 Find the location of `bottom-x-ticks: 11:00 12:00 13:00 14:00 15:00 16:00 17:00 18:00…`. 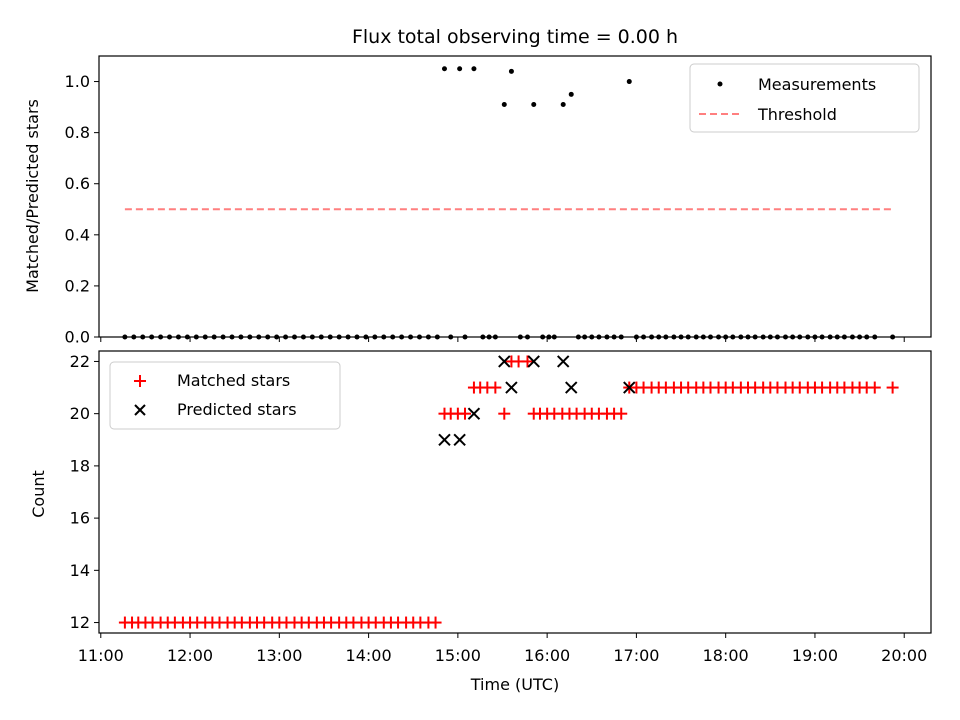

bottom-x-ticks: 11:00 12:00 13:00 14:00 15:00 16:00 17:00 18:00… is located at coordinates (502, 649).